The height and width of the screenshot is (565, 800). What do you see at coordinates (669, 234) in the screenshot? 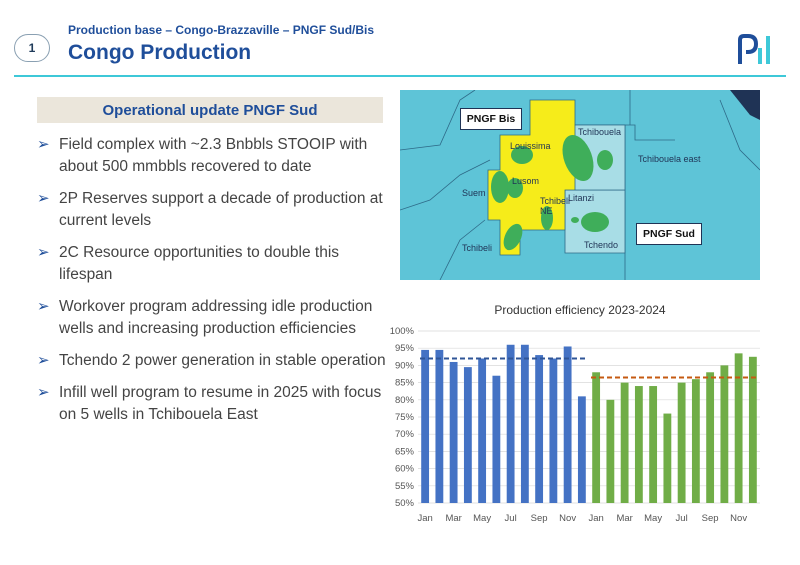
I see `pngf-sud-label: PNGF Sud` at bounding box center [669, 234].